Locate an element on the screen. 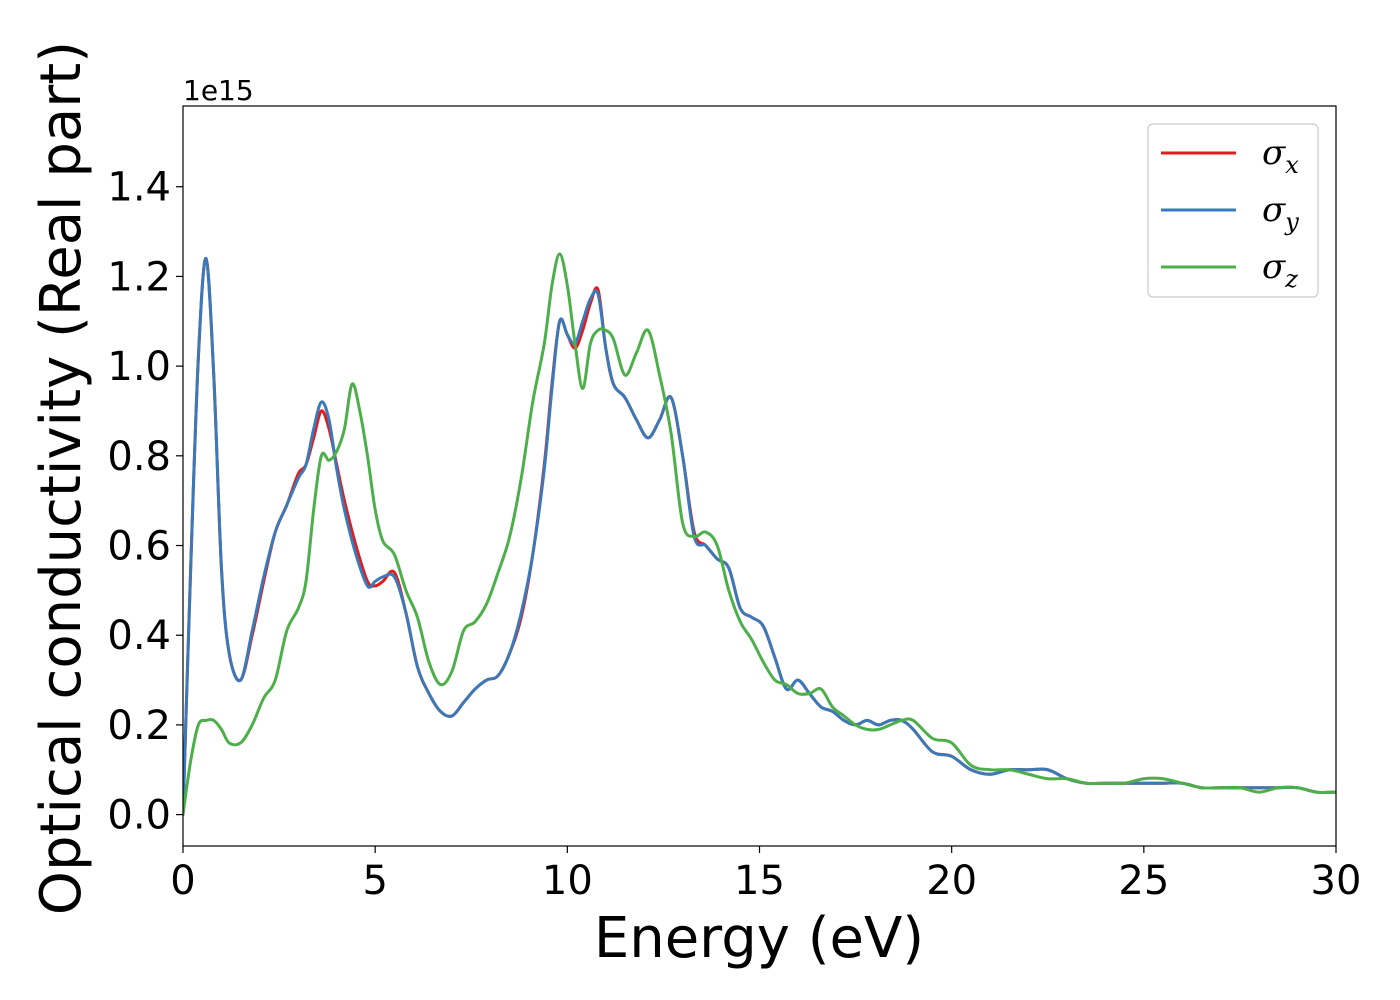  x-axis: 0 5 10 15 20 25 30 is located at coordinates (765, 875).